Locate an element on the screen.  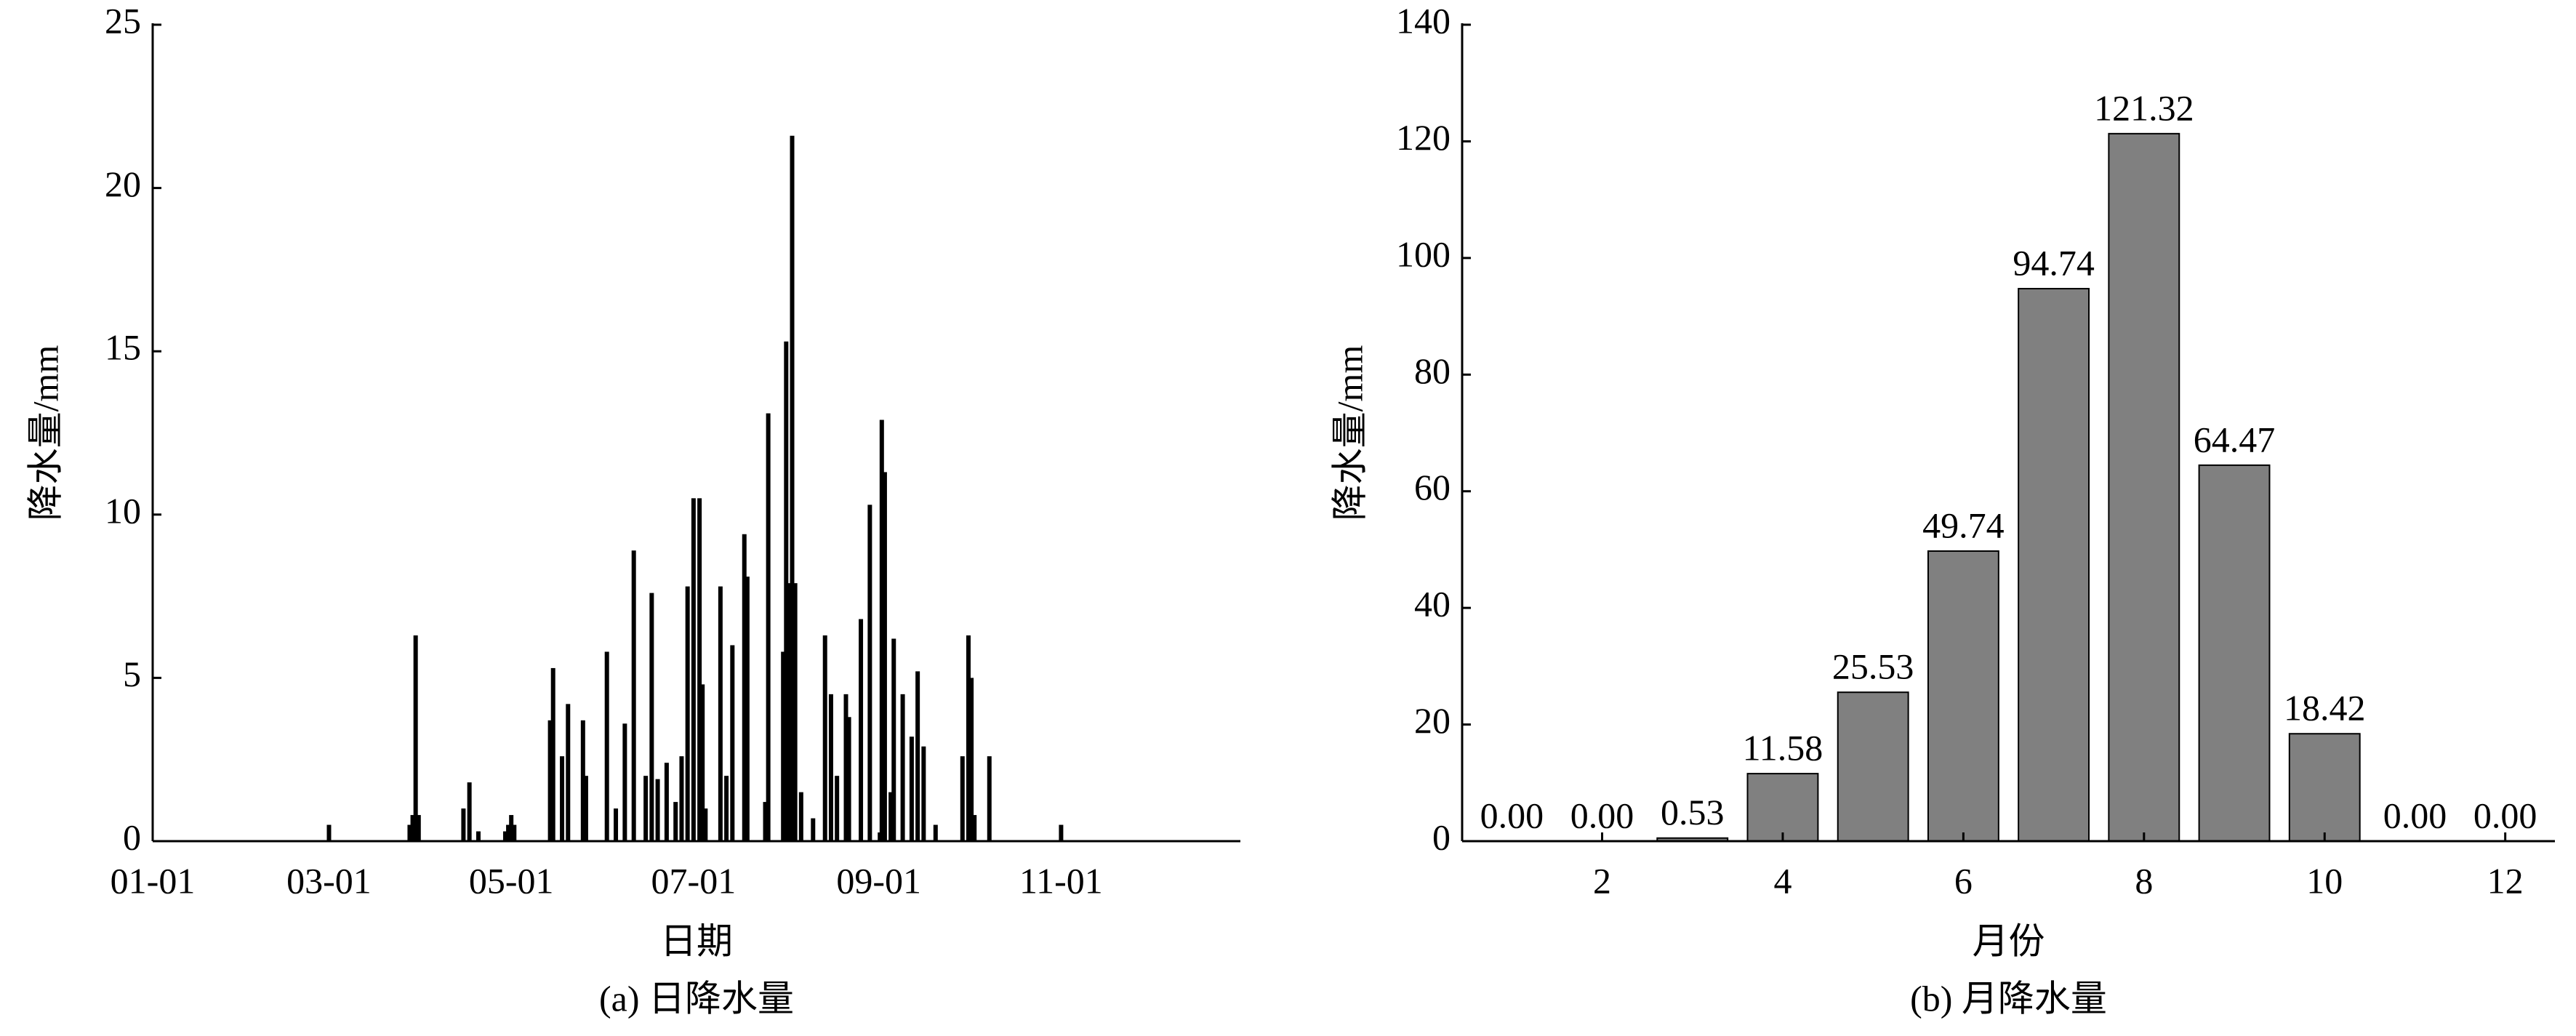
figure-caption: (b) 月降水量 is located at coordinates (2008, 998).